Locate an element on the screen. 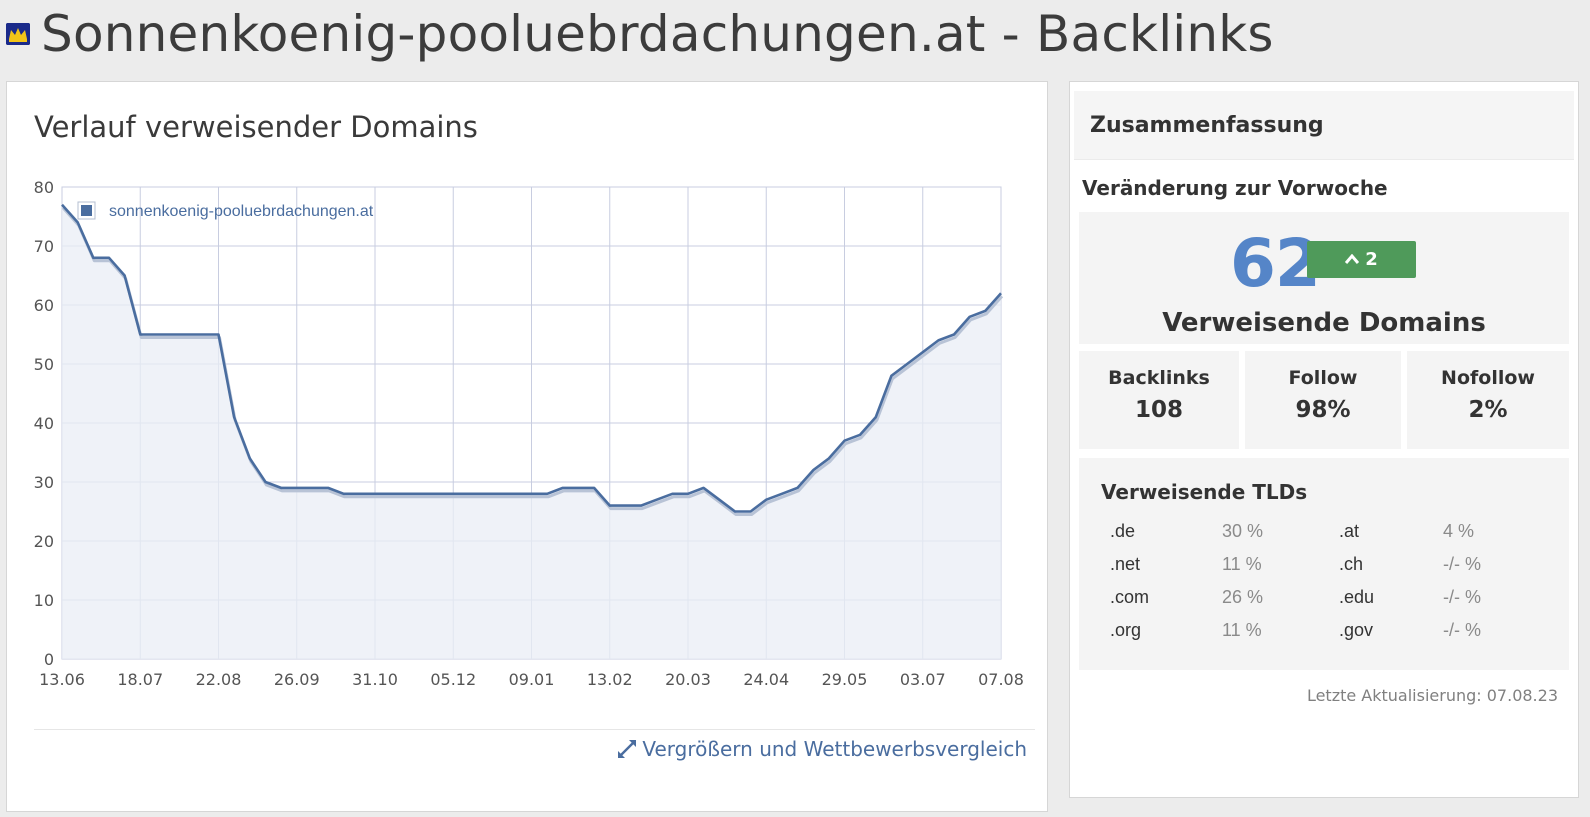  chevron-up-icon is located at coordinates (1352, 260).